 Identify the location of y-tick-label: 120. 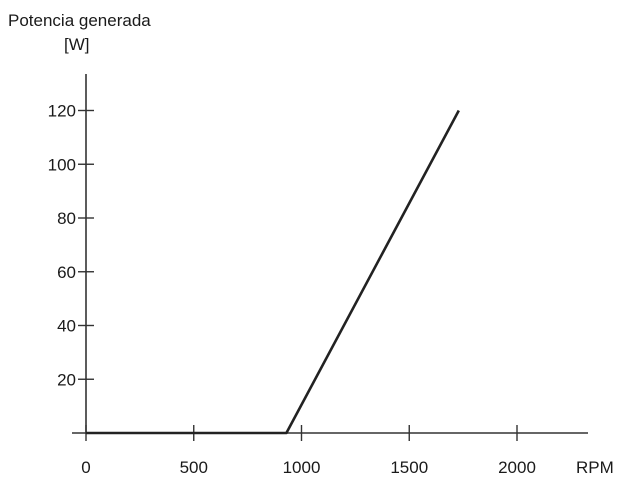
(62, 111).